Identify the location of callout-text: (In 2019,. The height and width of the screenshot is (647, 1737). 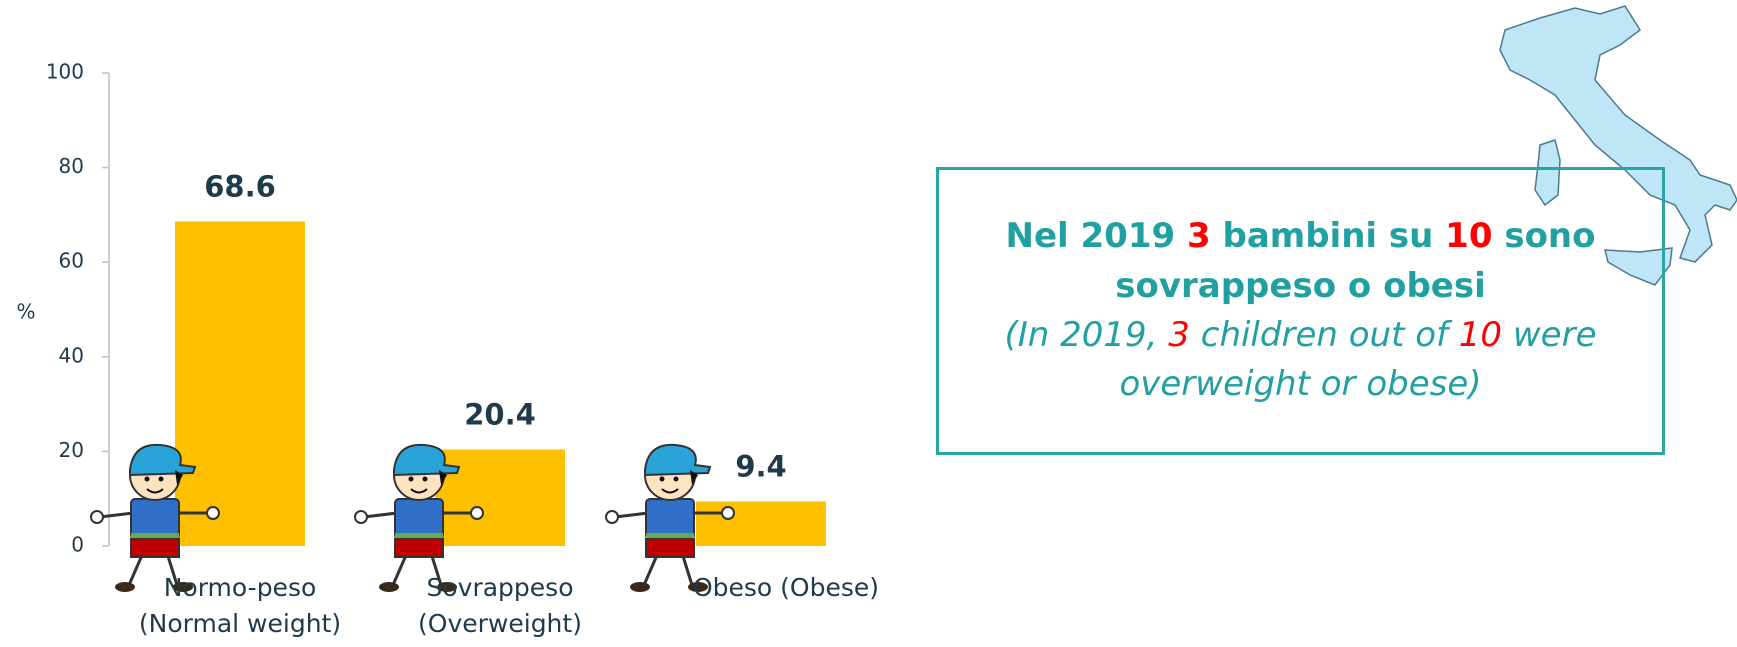
(1086, 335).